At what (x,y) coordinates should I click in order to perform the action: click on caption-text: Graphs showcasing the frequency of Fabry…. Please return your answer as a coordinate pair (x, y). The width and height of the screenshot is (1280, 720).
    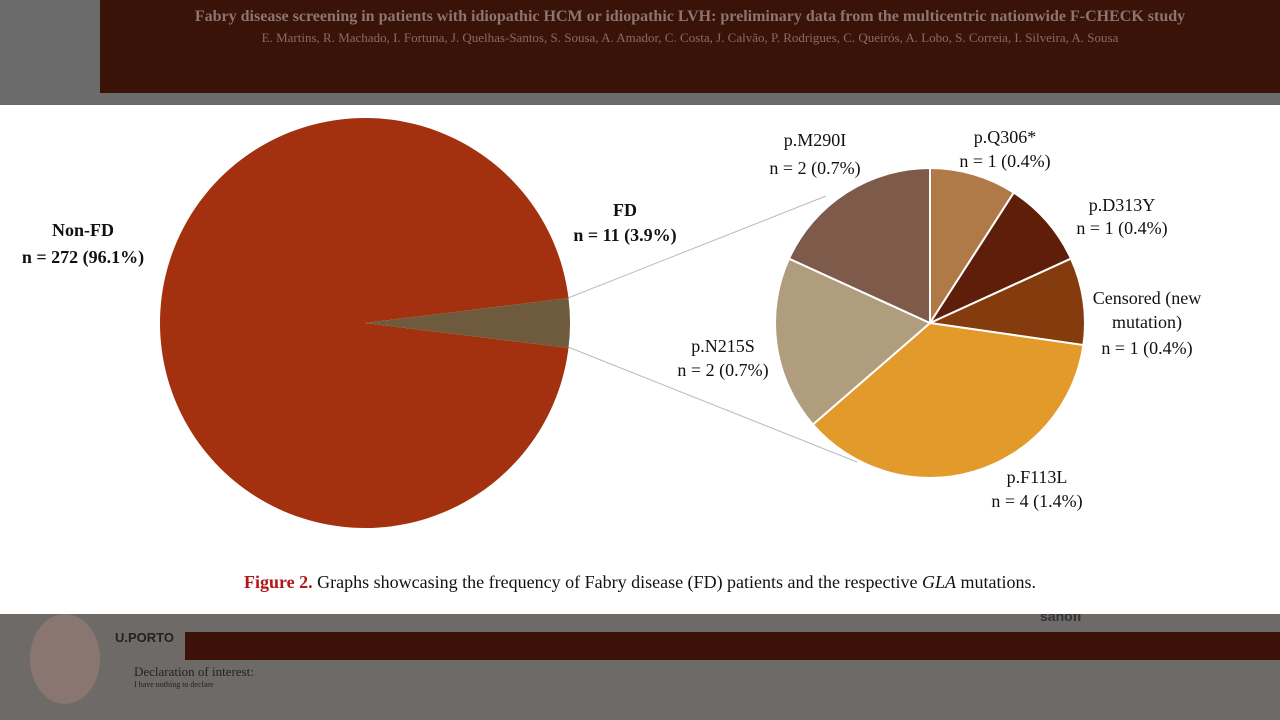
    Looking at the image, I should click on (617, 582).